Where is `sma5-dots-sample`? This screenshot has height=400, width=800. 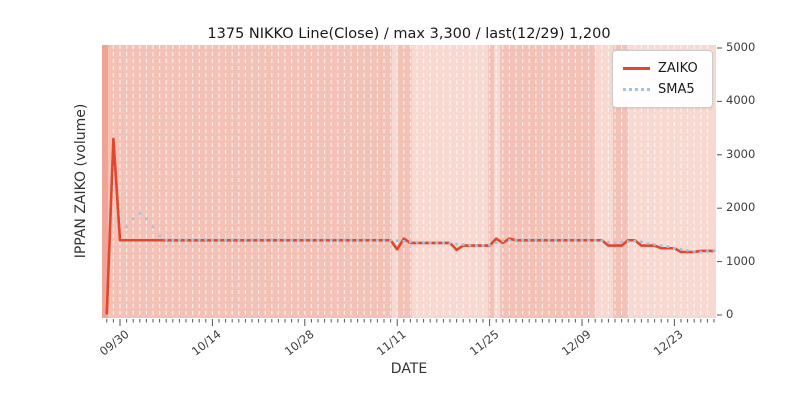
sma5-dots-sample is located at coordinates (636, 89).